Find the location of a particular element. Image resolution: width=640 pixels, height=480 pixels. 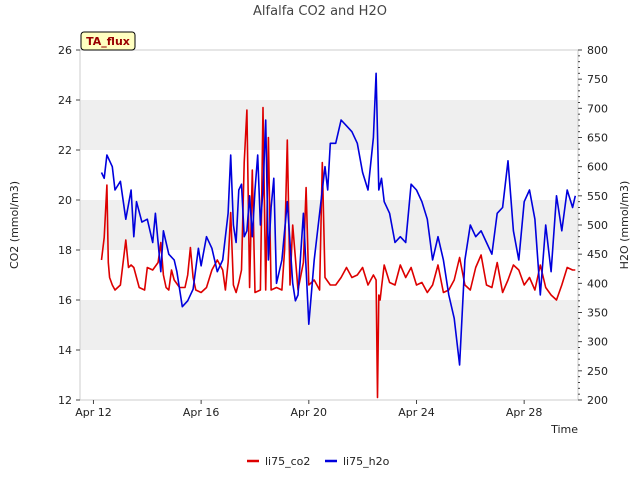

chart-title: Alfalfa CO2 and H2O is located at coordinates (320, 11).